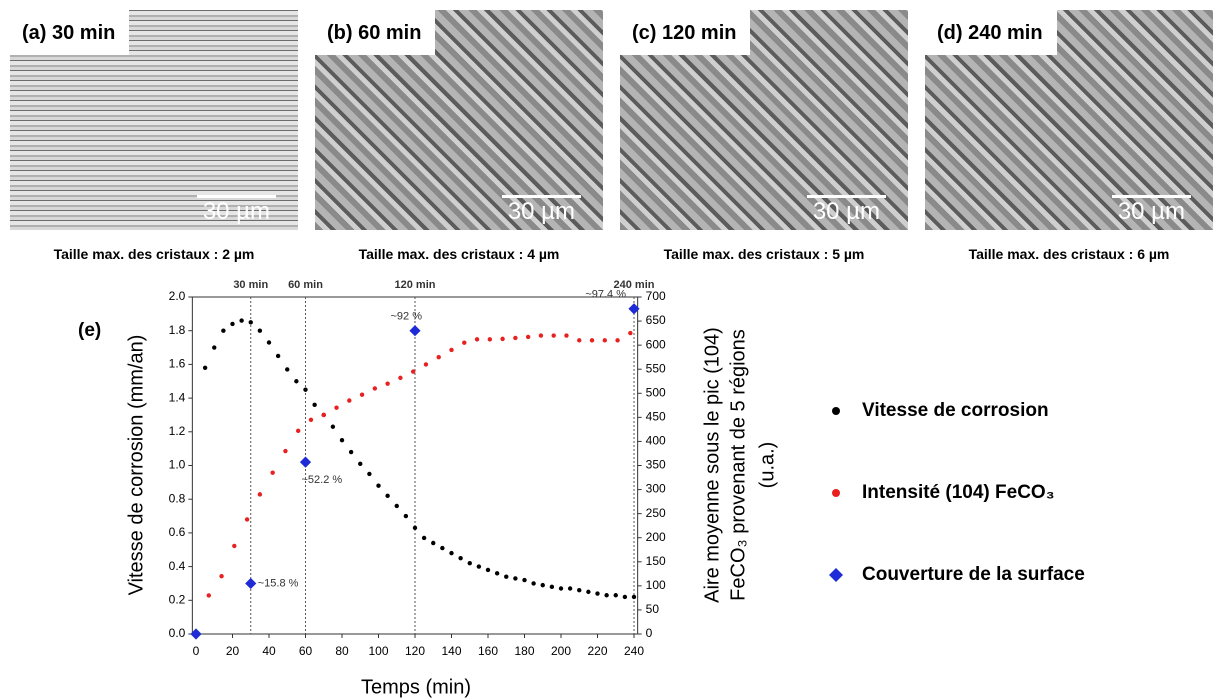 The height and width of the screenshot is (699, 1217). What do you see at coordinates (649, 633) in the screenshot?
I see `y2-tick-label: 0` at bounding box center [649, 633].